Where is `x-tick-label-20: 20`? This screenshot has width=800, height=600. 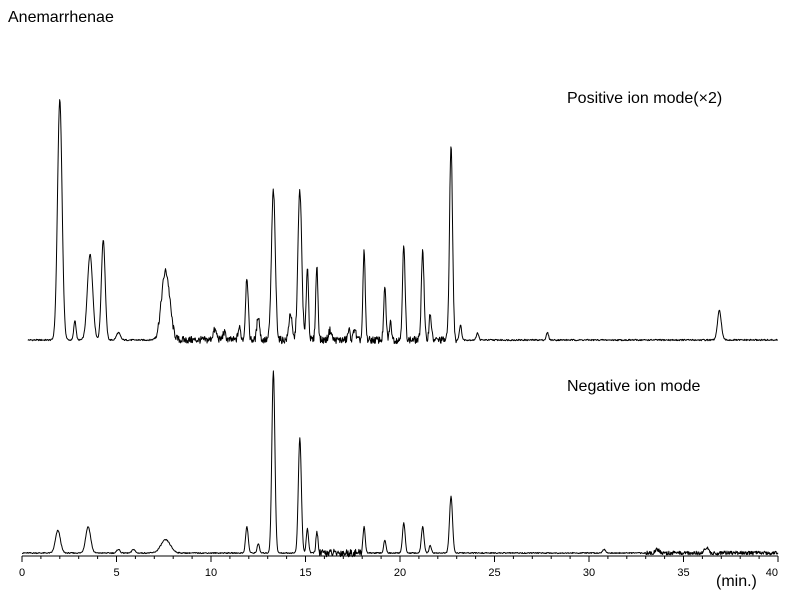
x-tick-label-20: 20 is located at coordinates (400, 573).